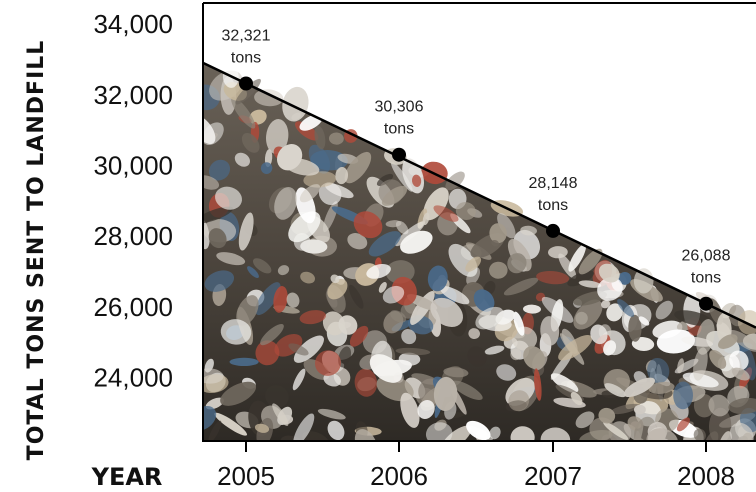 Image resolution: width=756 pixels, height=492 pixels. Describe the element at coordinates (246, 36) in the screenshot. I see `data-label-value: 32,321` at that location.